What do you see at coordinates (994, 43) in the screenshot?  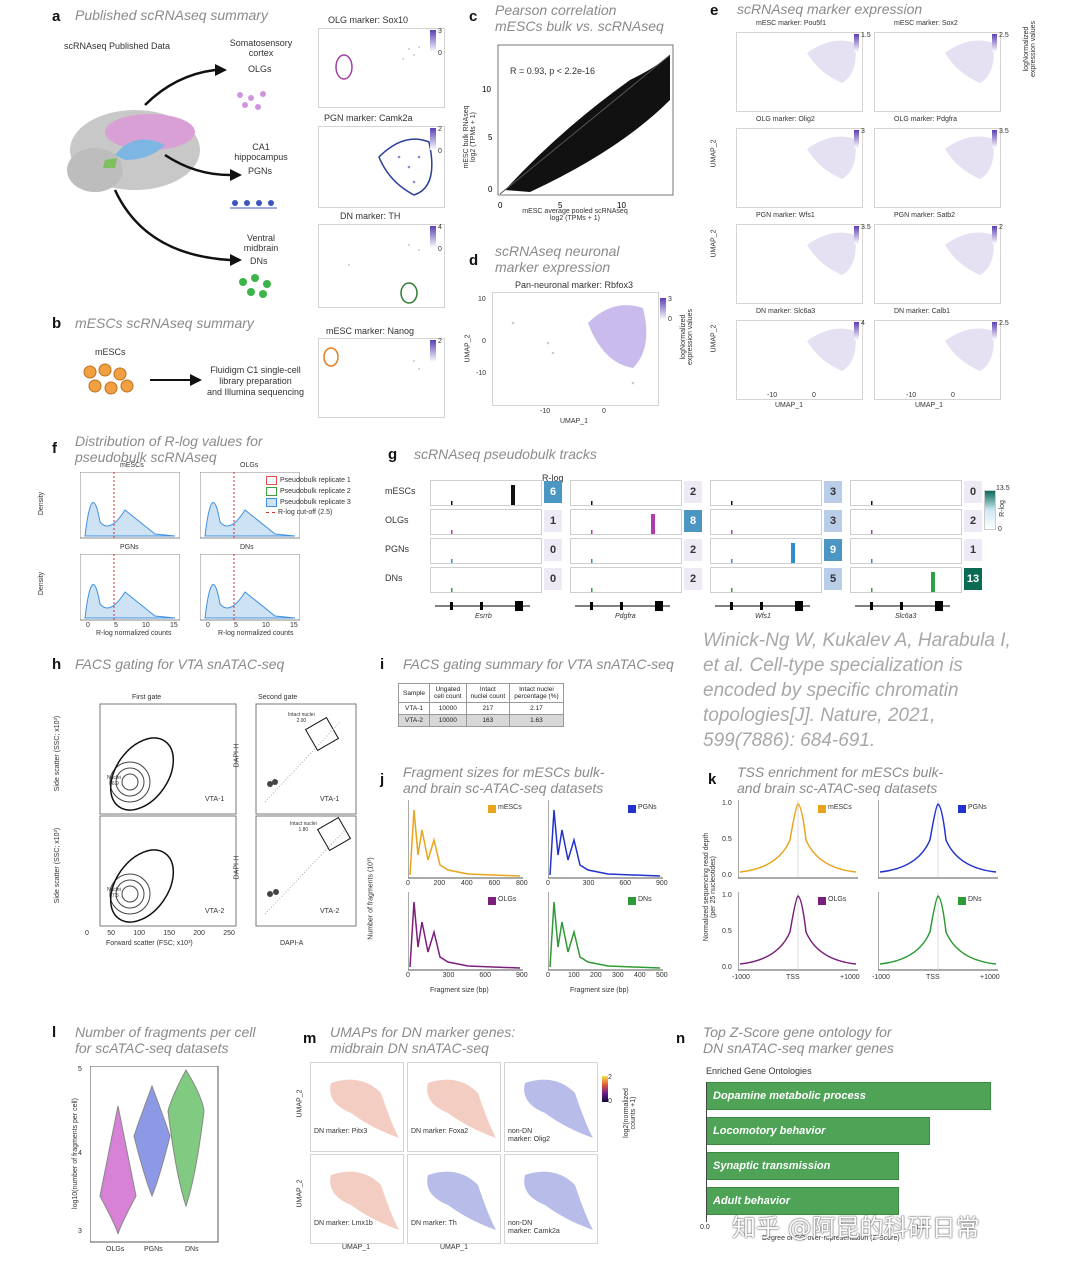 I see `e-scale-bar` at bounding box center [994, 43].